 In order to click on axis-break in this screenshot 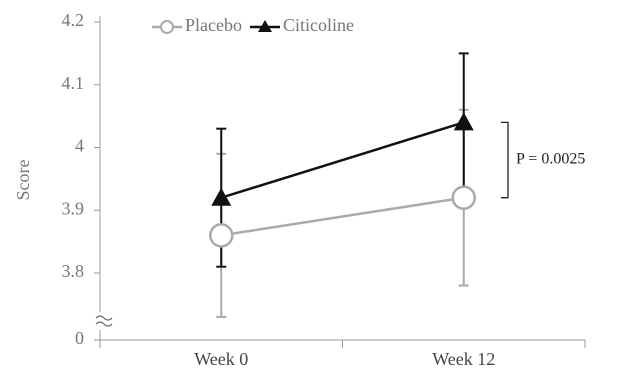, I will do `click(104, 321)`.